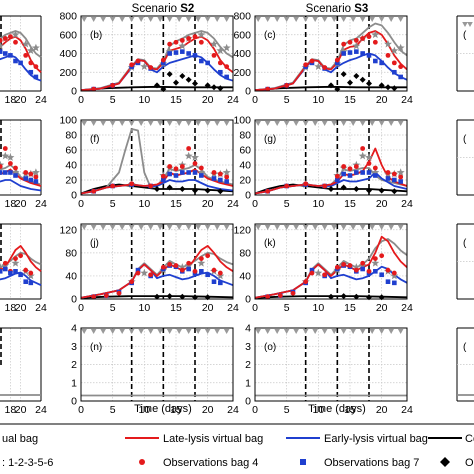  I want to click on legend-label-partial: : 1-2-3-5-6, so click(27, 463).